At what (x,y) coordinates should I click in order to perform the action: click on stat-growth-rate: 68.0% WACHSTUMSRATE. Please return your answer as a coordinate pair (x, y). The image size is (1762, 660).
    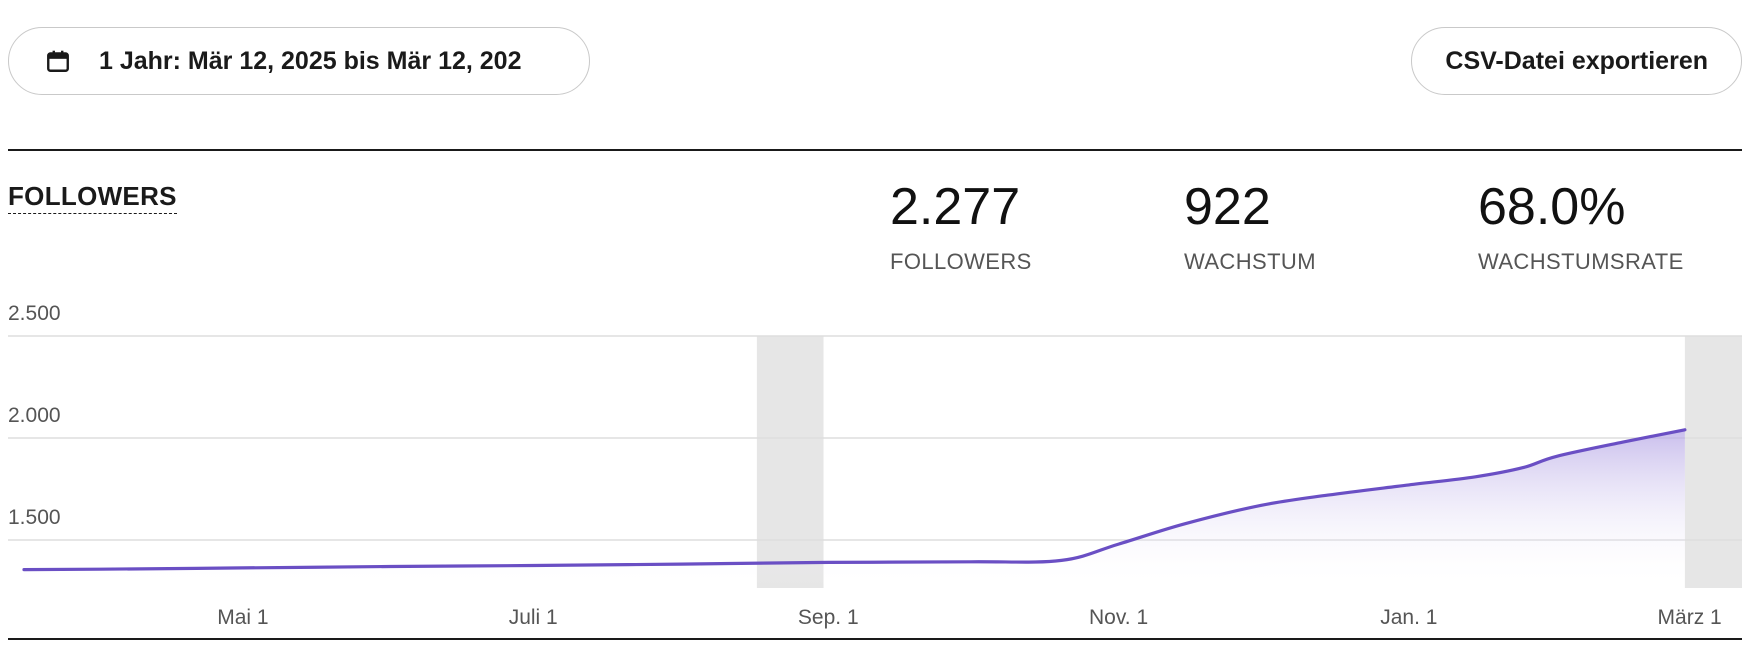
    Looking at the image, I should click on (1581, 226).